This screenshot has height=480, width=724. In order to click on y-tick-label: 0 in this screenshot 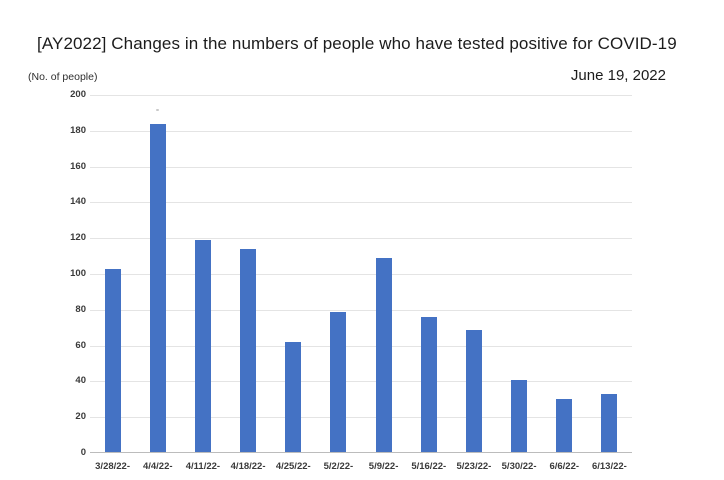, I will do `click(83, 452)`.